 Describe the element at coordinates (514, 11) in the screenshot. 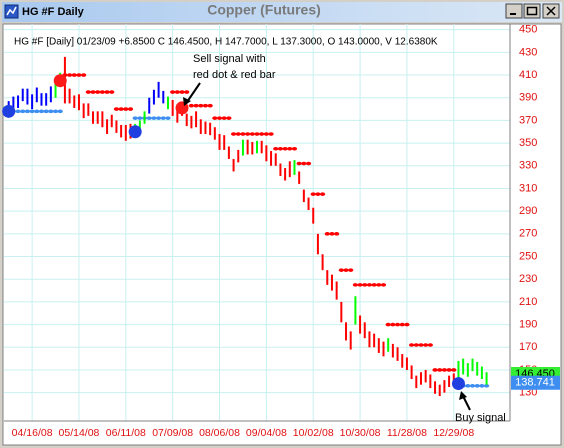

I see `minimize-button` at that location.